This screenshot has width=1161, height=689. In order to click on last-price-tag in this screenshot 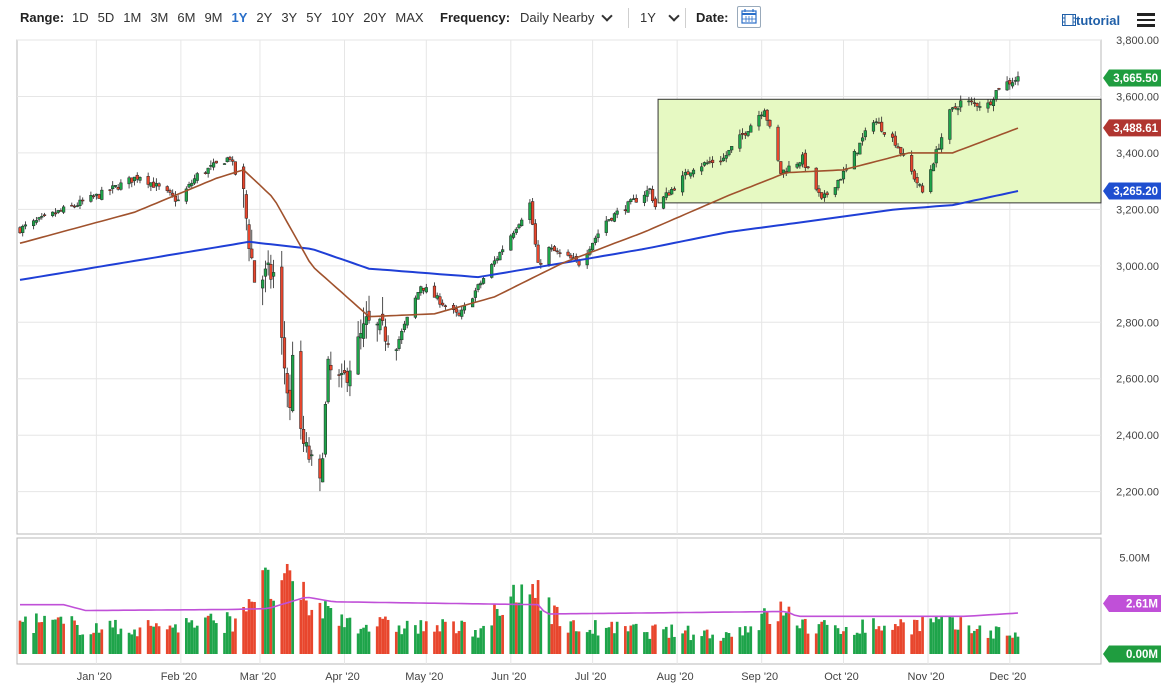, I will do `click(1132, 78)`.